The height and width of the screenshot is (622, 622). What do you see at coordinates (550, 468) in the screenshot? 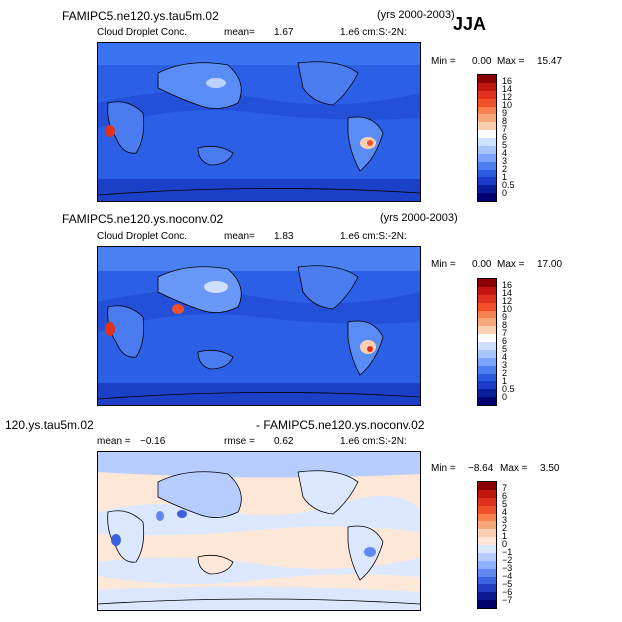
I see `panel3-max-value: 3.50` at bounding box center [550, 468].